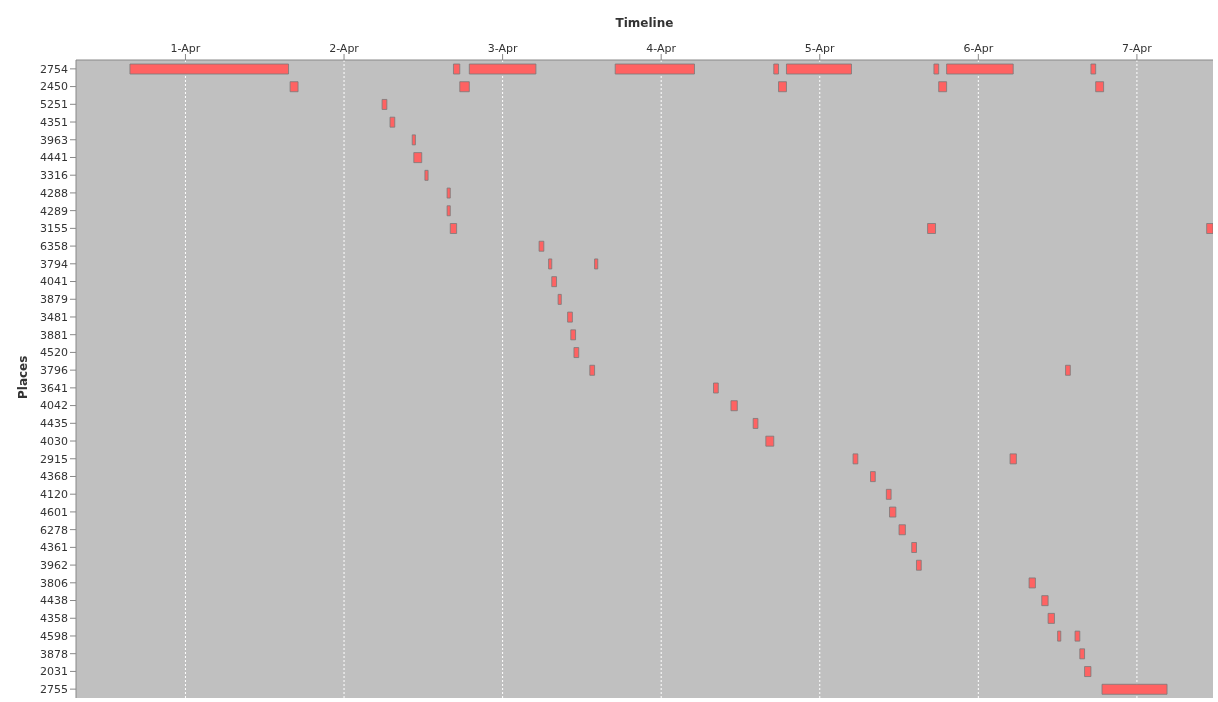  What do you see at coordinates (54, 583) in the screenshot?
I see `y-tick-label: 3806` at bounding box center [54, 583].